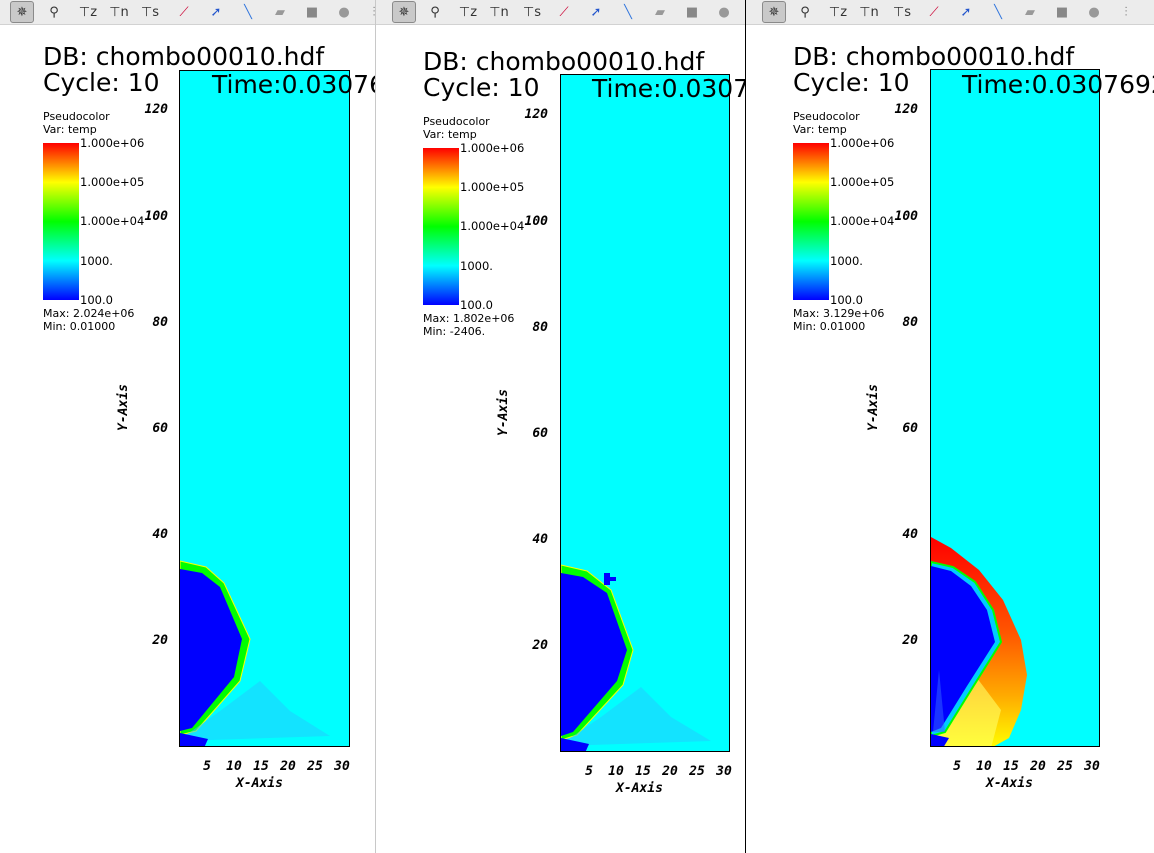  I want to click on legend-max: Max: 2.024e+06, so click(89, 313).